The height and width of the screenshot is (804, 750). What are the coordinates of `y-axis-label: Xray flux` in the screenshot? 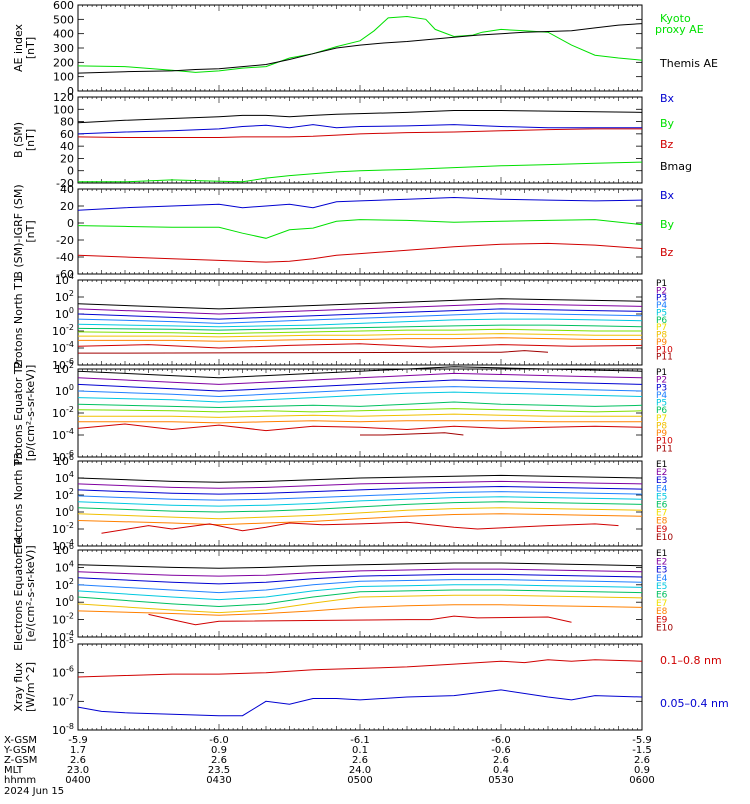 It's located at (18, 687).